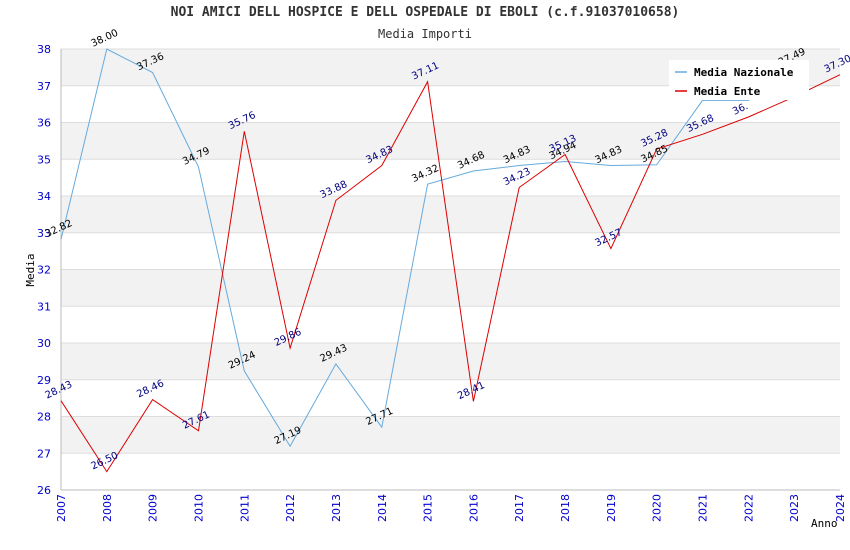 The width and height of the screenshot is (850, 550). I want to click on y-tick-label: 31, so click(44, 306).